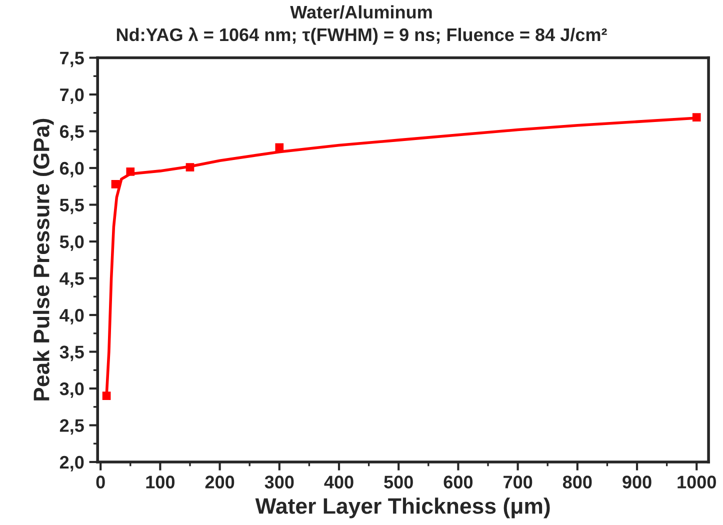 The height and width of the screenshot is (525, 723). Describe the element at coordinates (637, 482) in the screenshot. I see `x-tick-label: 900` at that location.